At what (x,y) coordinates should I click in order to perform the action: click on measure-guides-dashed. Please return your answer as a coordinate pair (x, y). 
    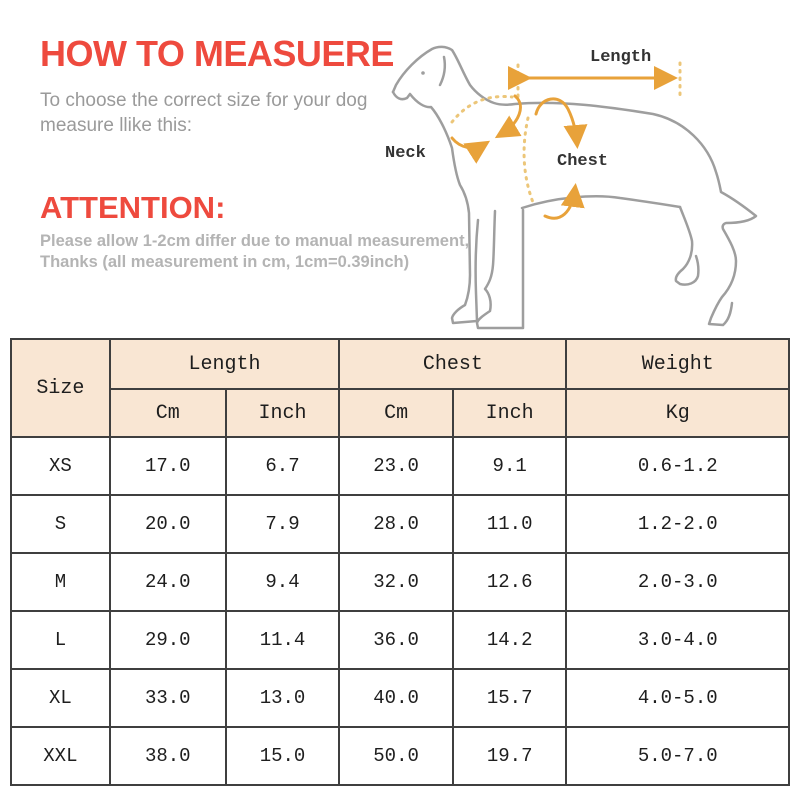
    Looking at the image, I should click on (566, 134).